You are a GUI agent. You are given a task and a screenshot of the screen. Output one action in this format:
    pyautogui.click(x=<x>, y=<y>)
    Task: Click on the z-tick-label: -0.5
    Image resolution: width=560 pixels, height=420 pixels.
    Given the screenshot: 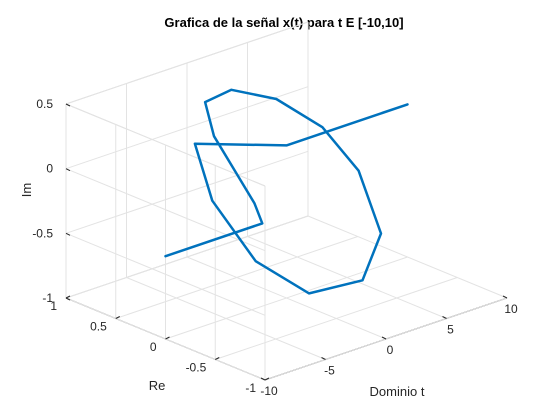 What is the action you would take?
    pyautogui.click(x=42, y=233)
    